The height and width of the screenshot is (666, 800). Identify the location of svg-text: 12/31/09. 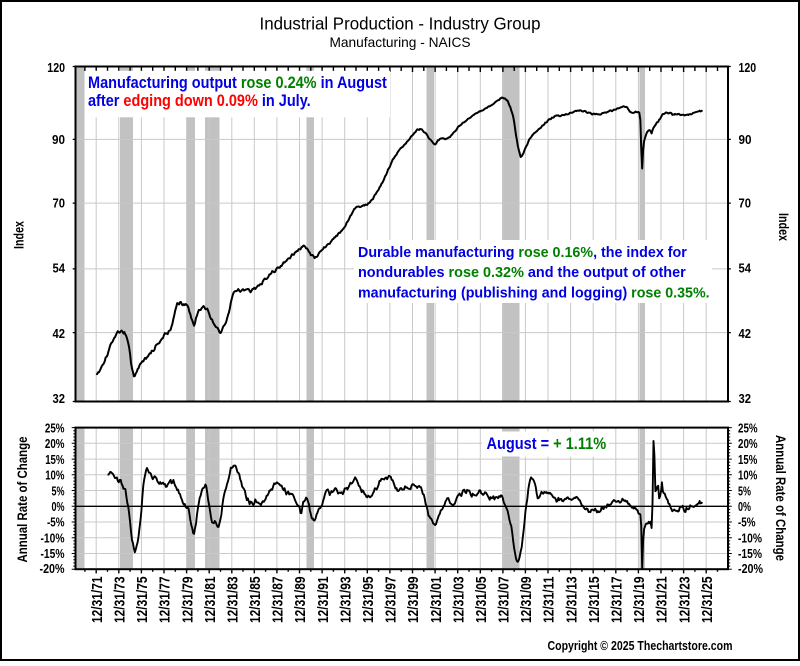
(527, 600).